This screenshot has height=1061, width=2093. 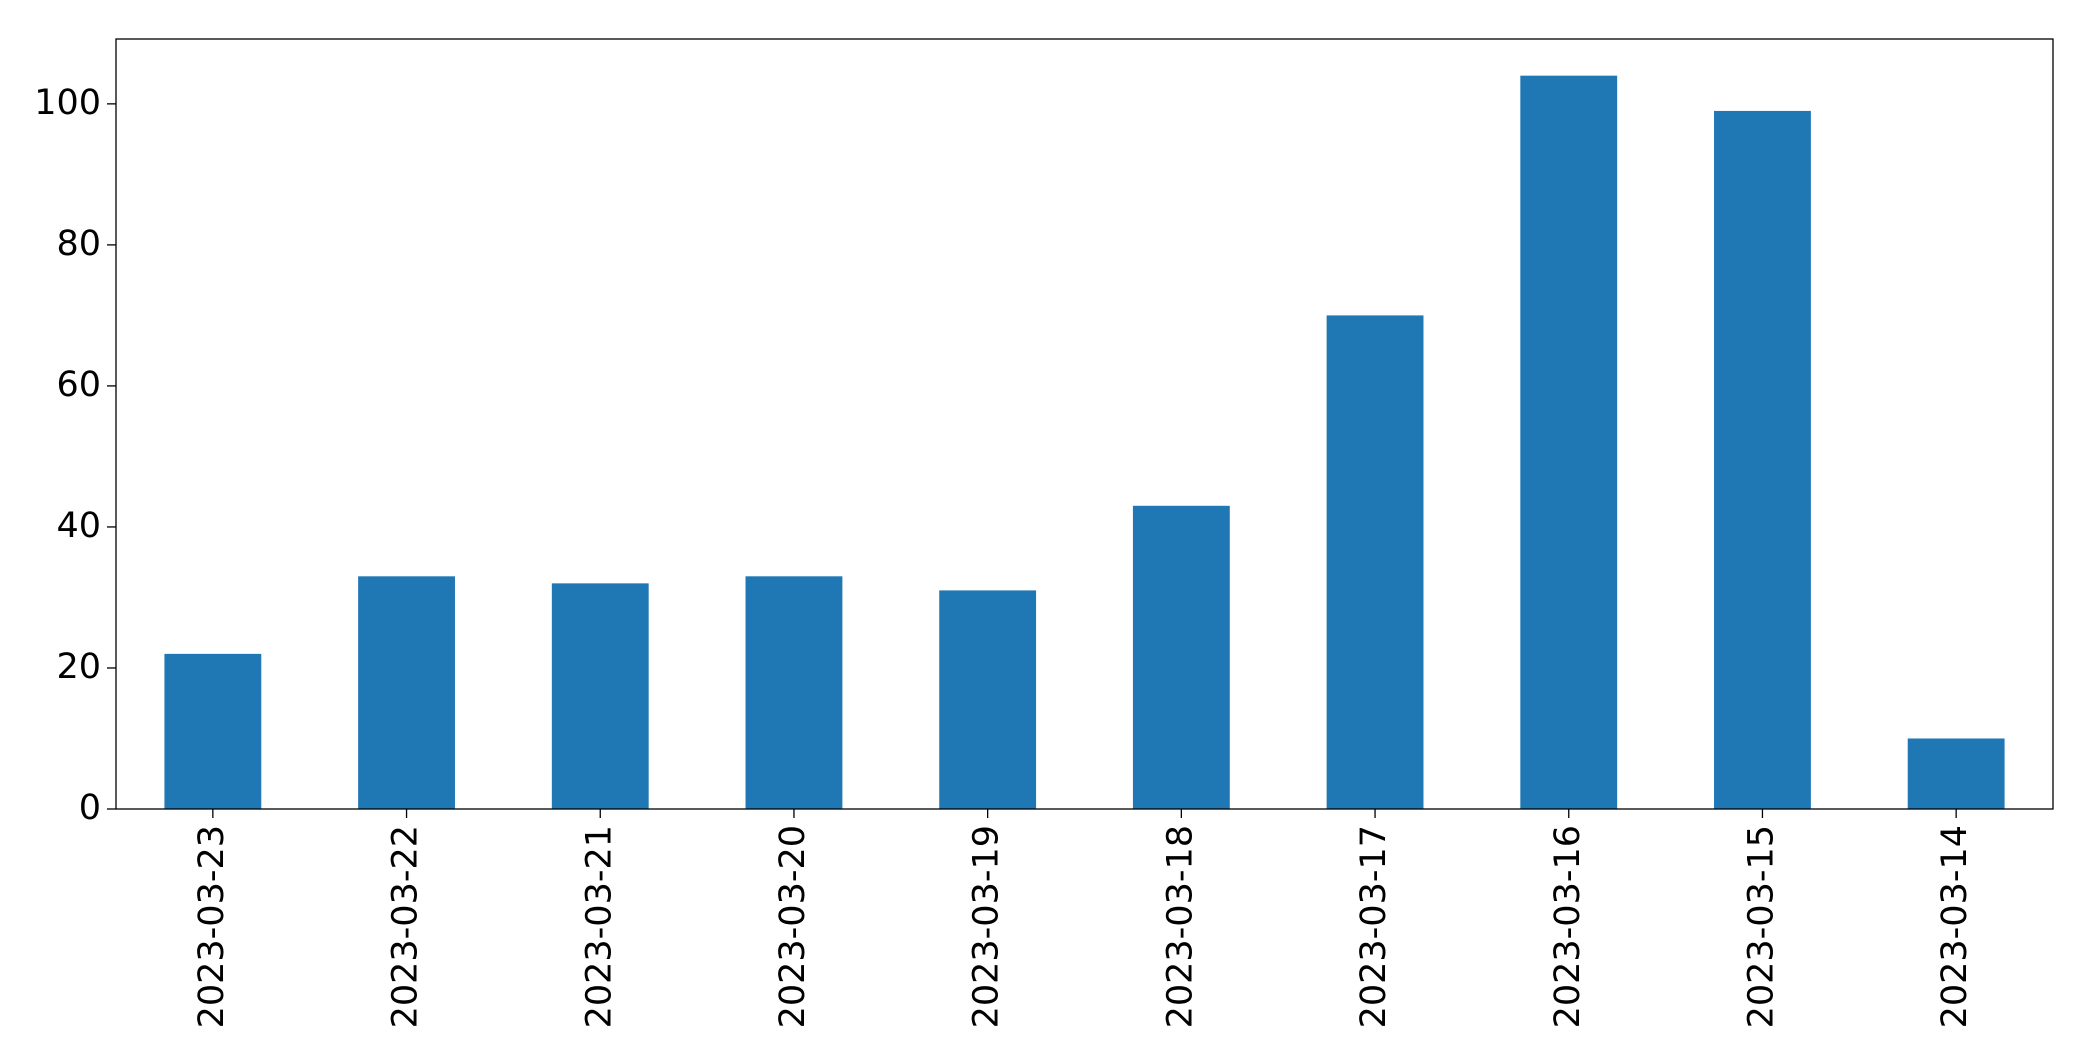 I want to click on x-tick-label: 2023-03-22, so click(x=406, y=926).